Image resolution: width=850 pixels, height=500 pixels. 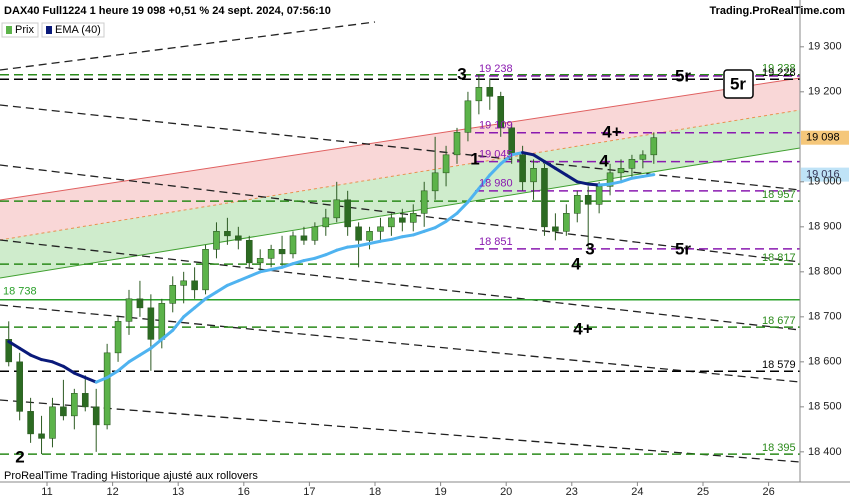 What do you see at coordinates (309, 492) in the screenshot?
I see `x-tick-label: 17` at bounding box center [309, 492].